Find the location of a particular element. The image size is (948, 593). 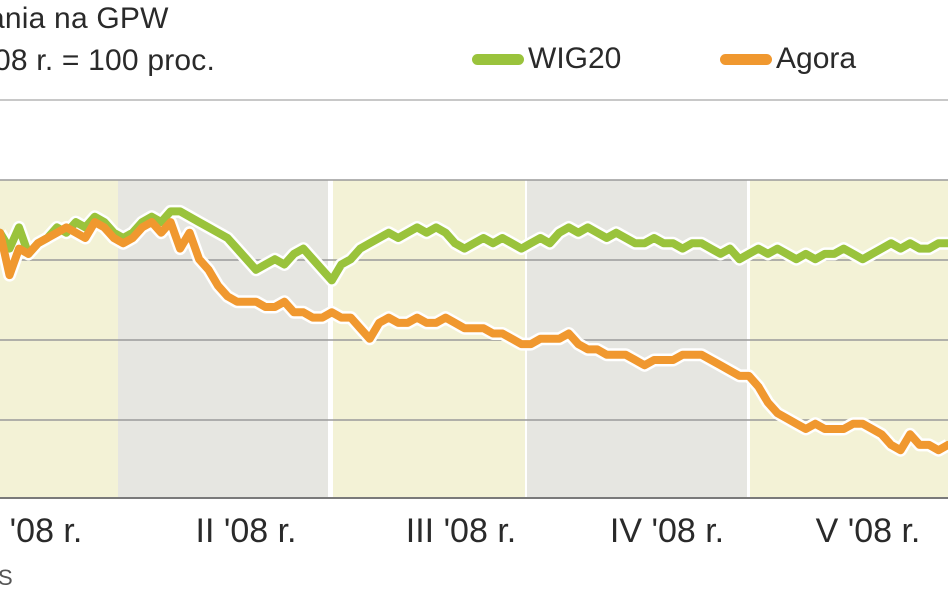

legend-item-agora: Agora is located at coordinates (788, 59).